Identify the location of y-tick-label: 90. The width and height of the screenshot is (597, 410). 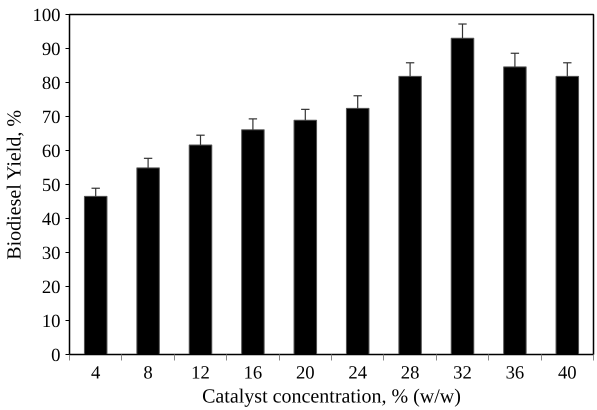
(51, 49).